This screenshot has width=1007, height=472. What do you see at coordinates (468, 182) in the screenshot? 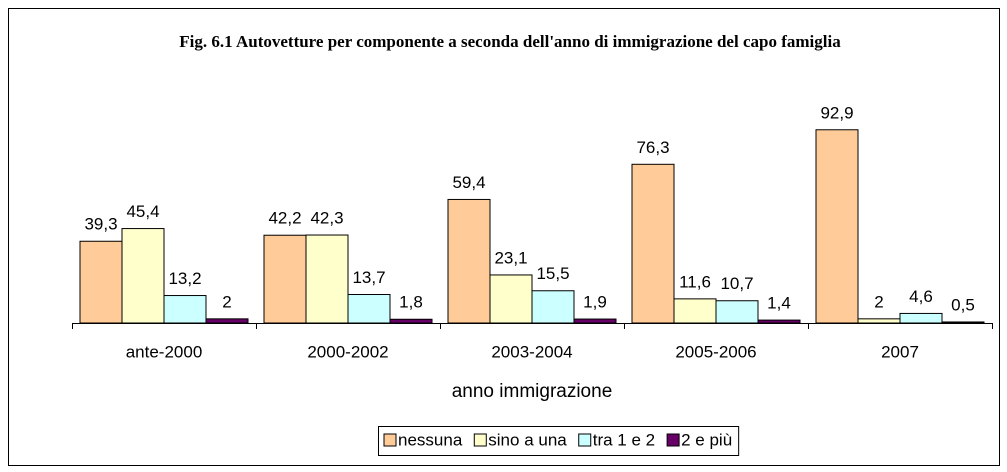
I see `data-label: 59,4` at bounding box center [468, 182].